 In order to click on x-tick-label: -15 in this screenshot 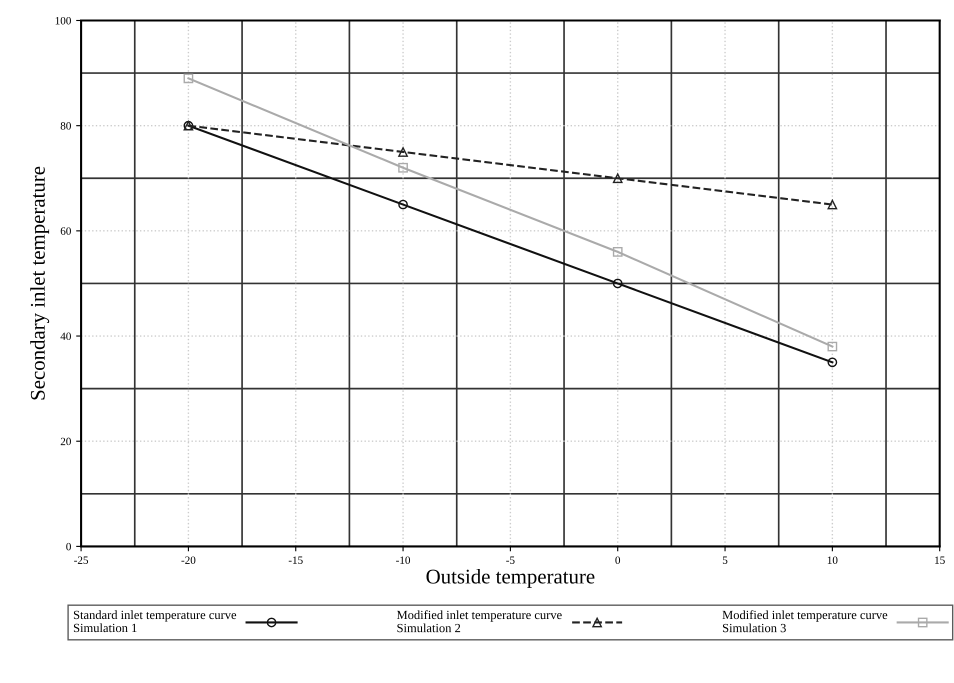, I will do `click(295, 560)`.